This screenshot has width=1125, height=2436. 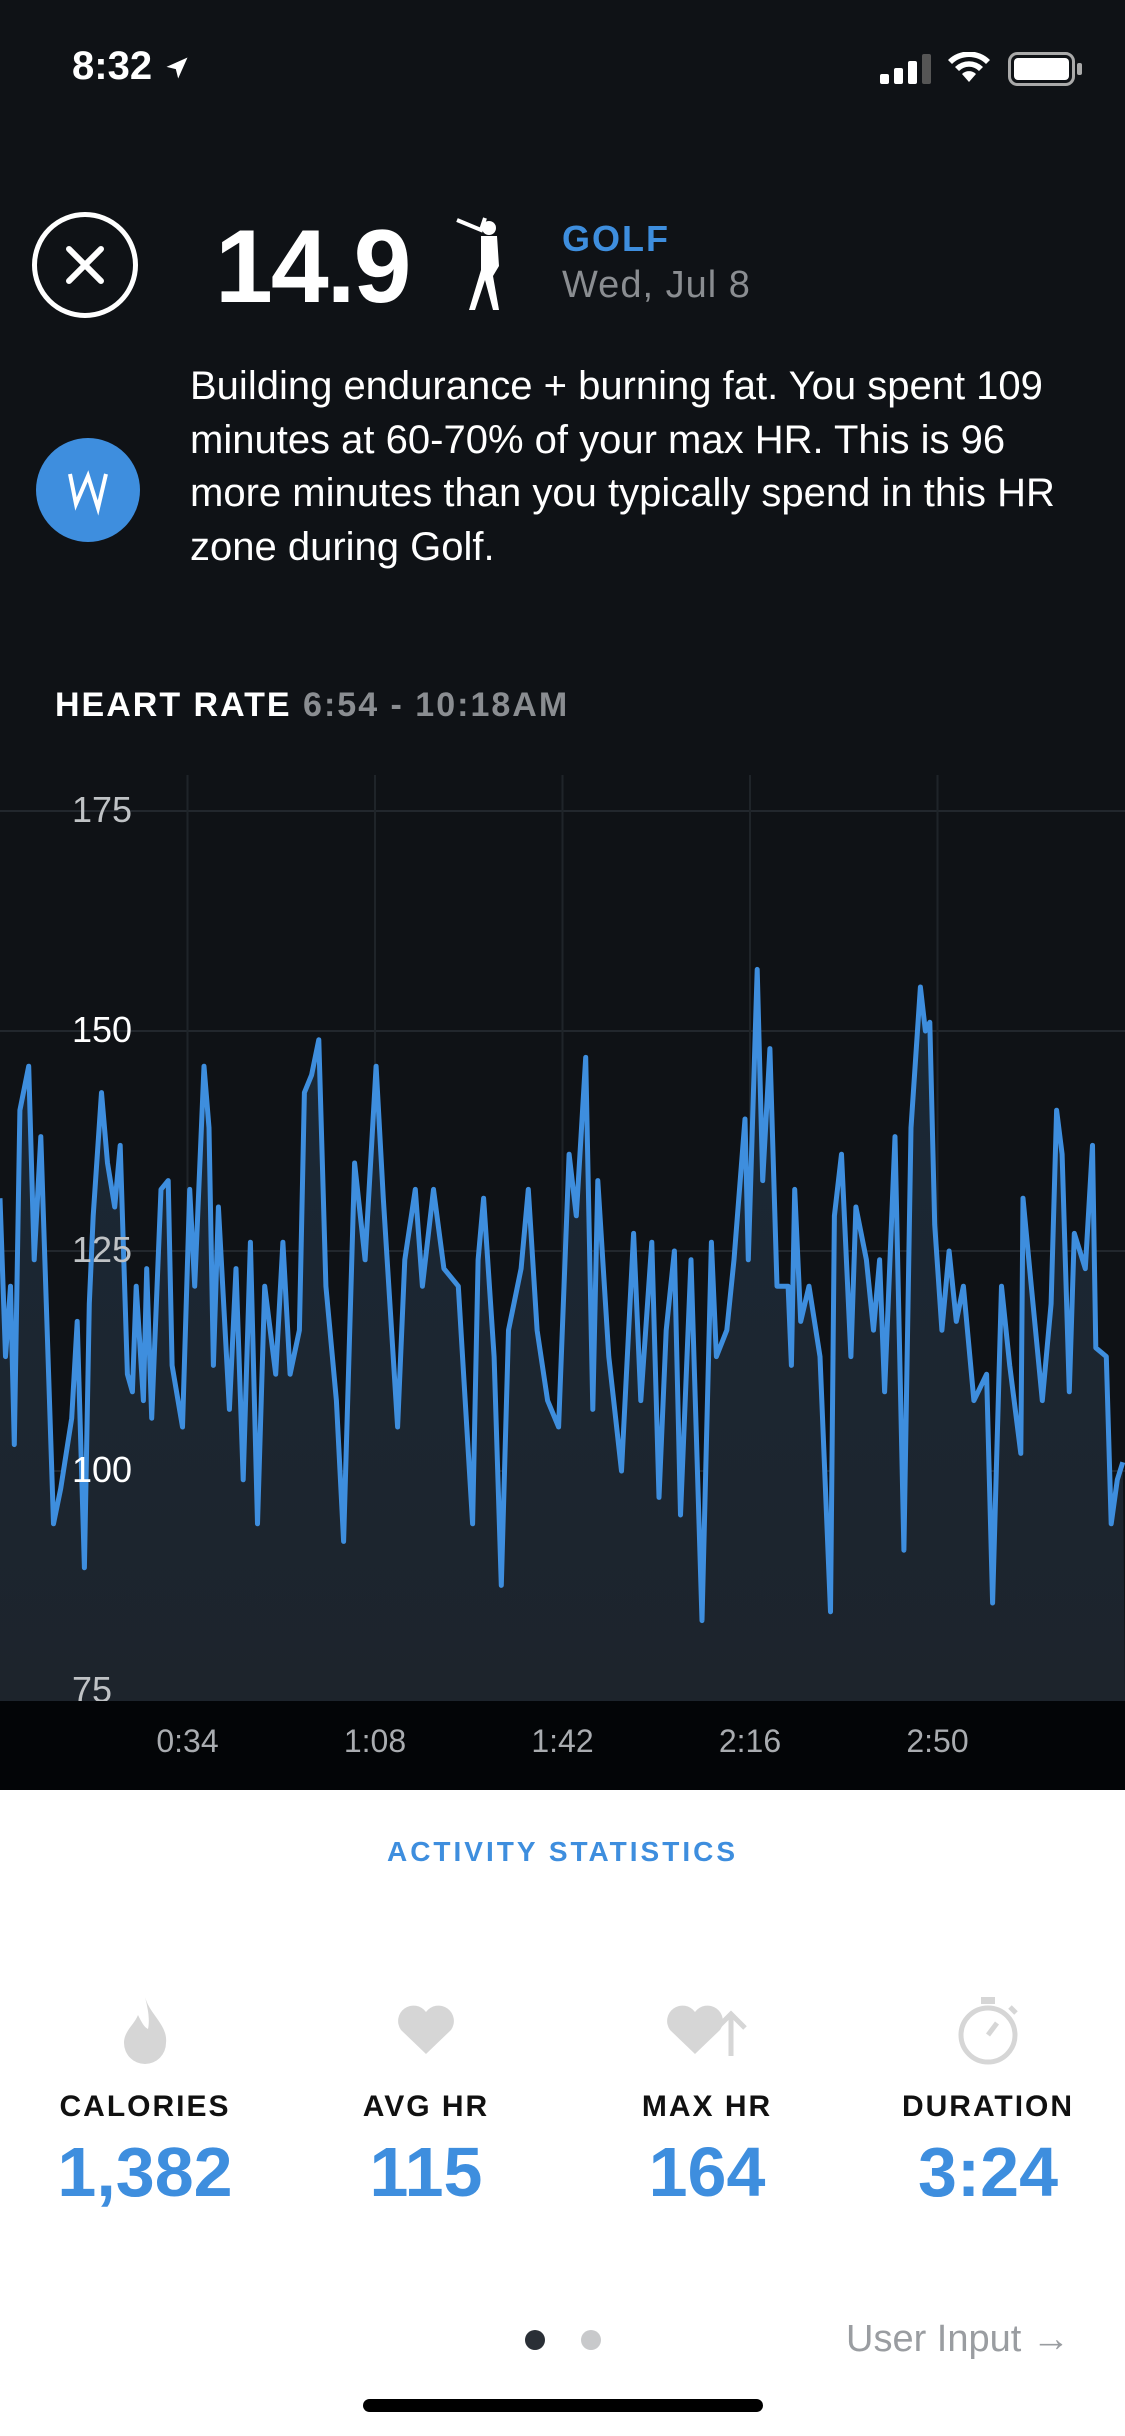 What do you see at coordinates (562, 1851) in the screenshot?
I see `activity-statistics-title: ACTIVITY STATISTICS` at bounding box center [562, 1851].